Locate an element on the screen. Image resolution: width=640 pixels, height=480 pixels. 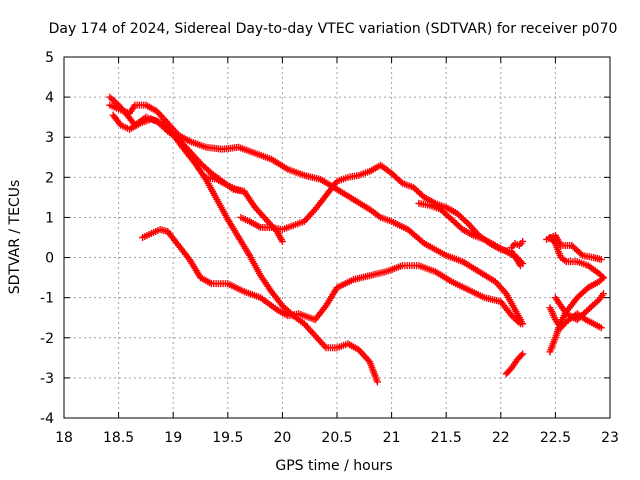
y-tick-label: 3 is located at coordinates (49, 138).